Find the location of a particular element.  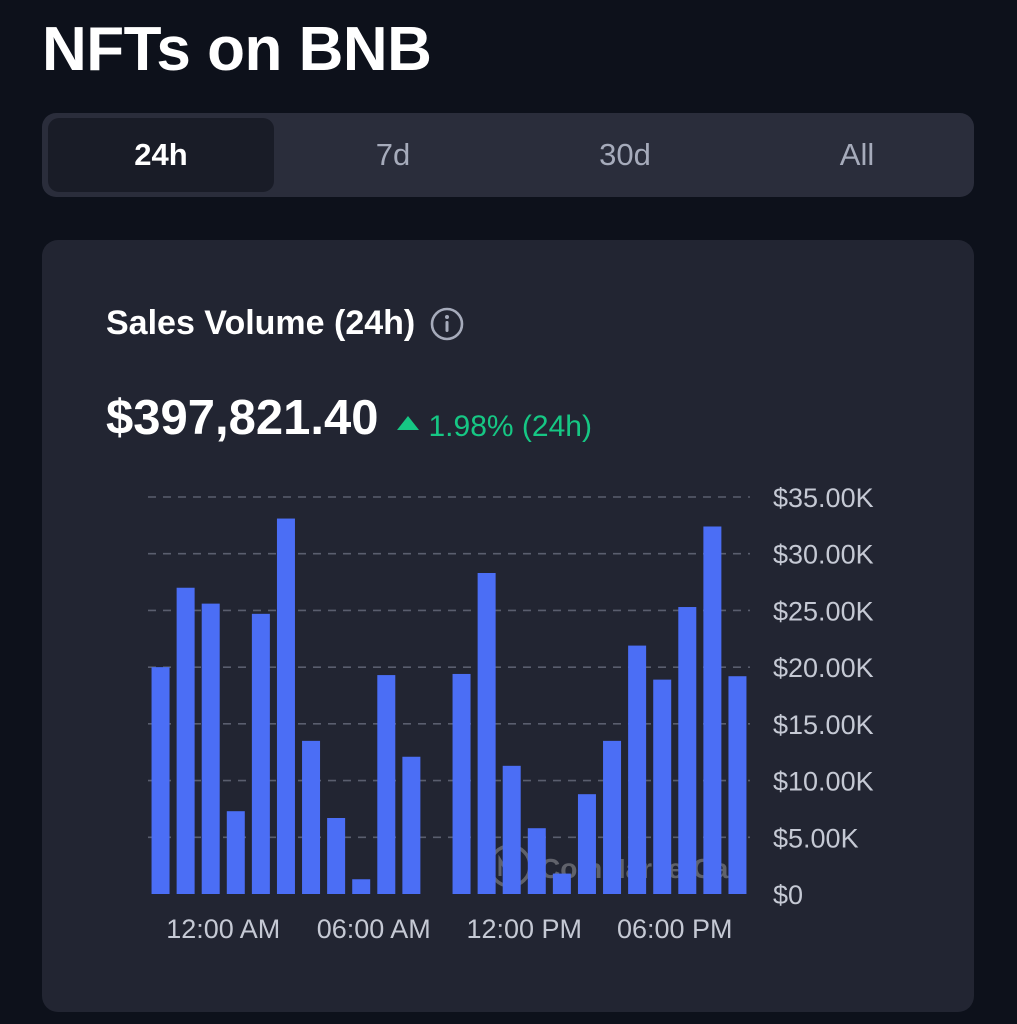

timeframe-tabs: 24h 7d 30d All is located at coordinates (508, 155).